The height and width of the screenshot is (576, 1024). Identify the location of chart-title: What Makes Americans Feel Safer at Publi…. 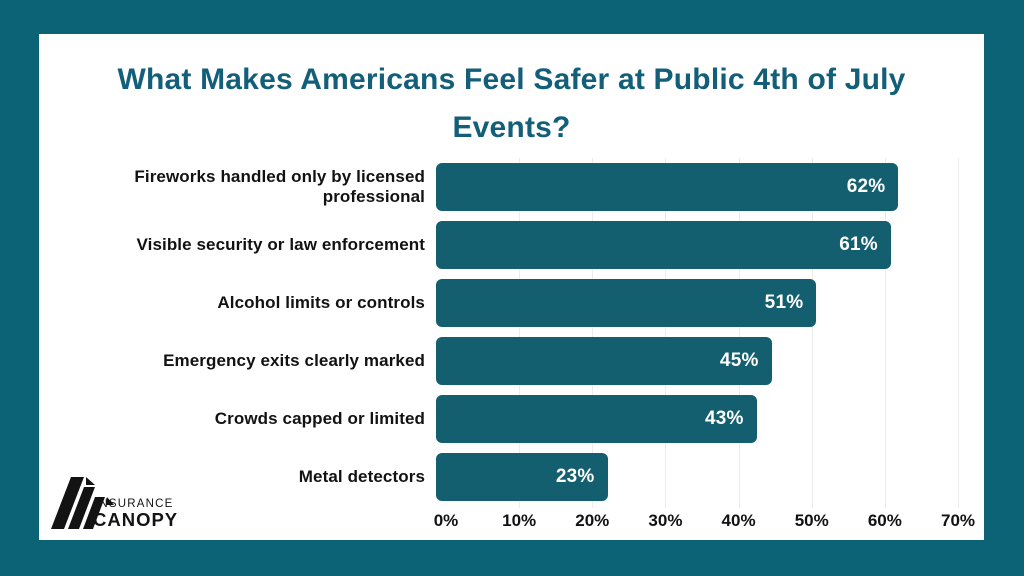
(511, 103).